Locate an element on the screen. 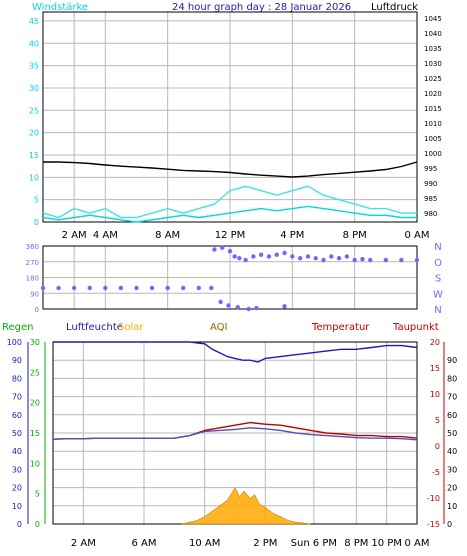  top-right-label: Luftdruck is located at coordinates (394, 7).